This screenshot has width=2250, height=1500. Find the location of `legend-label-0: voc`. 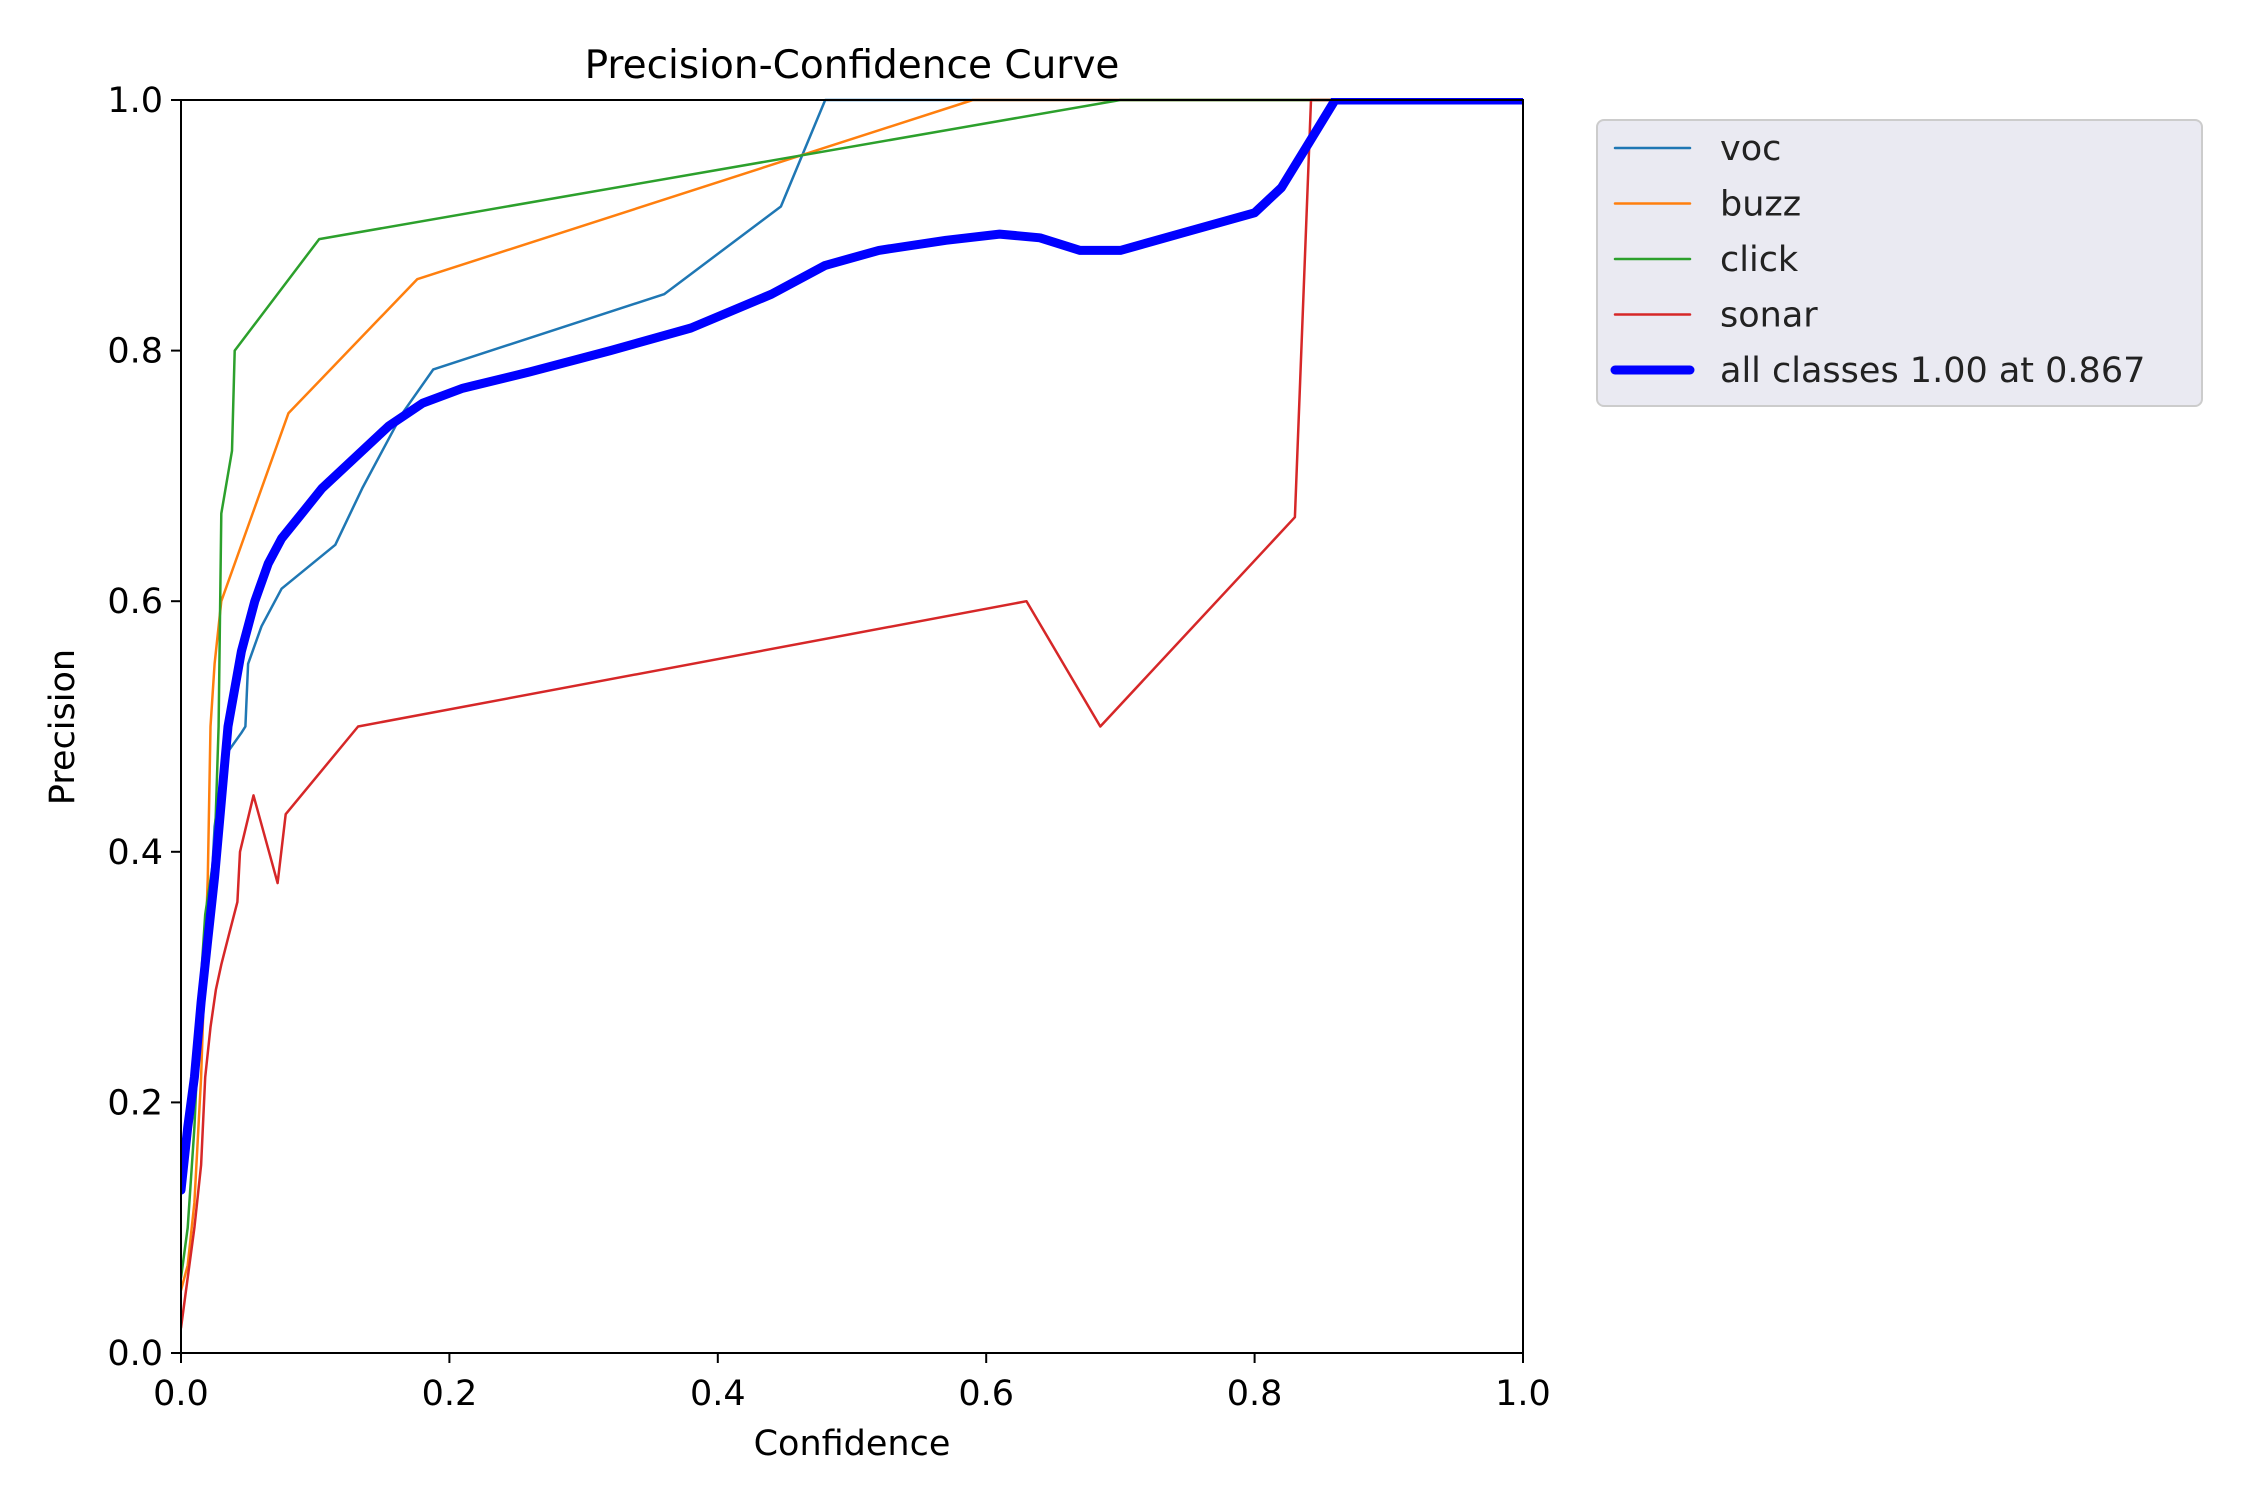

legend-label-0: voc is located at coordinates (1750, 149).